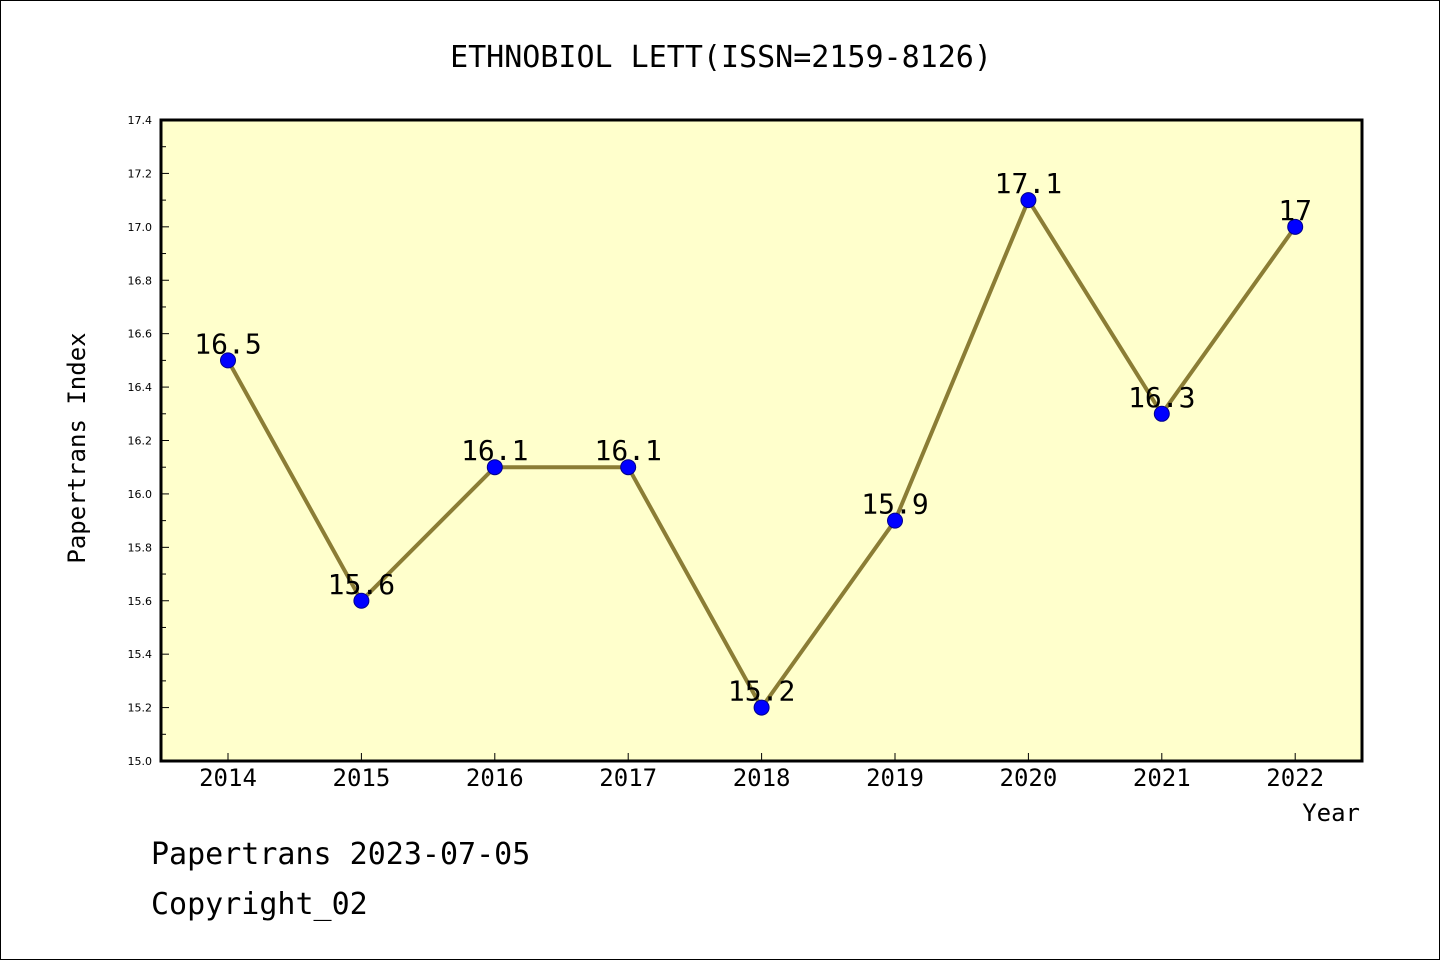  Describe the element at coordinates (361, 584) in the screenshot. I see `data-label: 15.6` at that location.